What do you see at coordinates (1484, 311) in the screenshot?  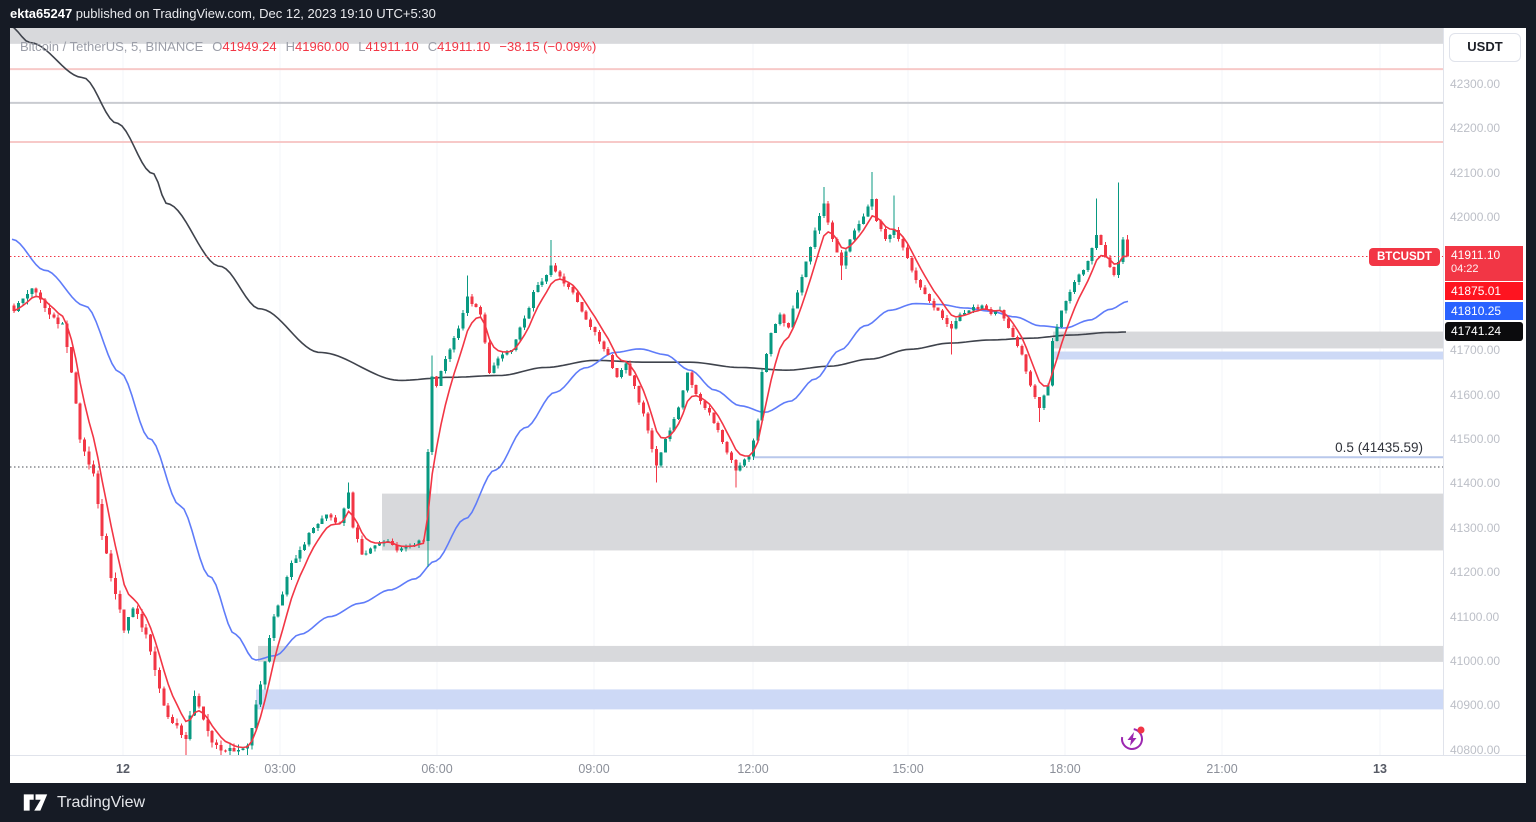 I see `ma-blue-label: 41810.25` at bounding box center [1484, 311].